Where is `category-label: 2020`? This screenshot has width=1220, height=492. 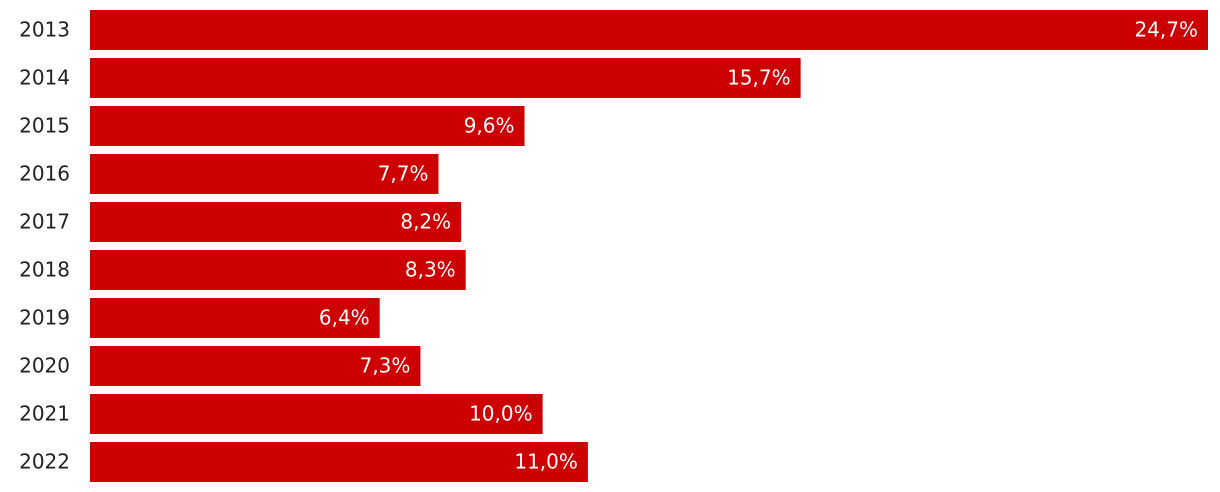
category-label: 2020 is located at coordinates (44, 366).